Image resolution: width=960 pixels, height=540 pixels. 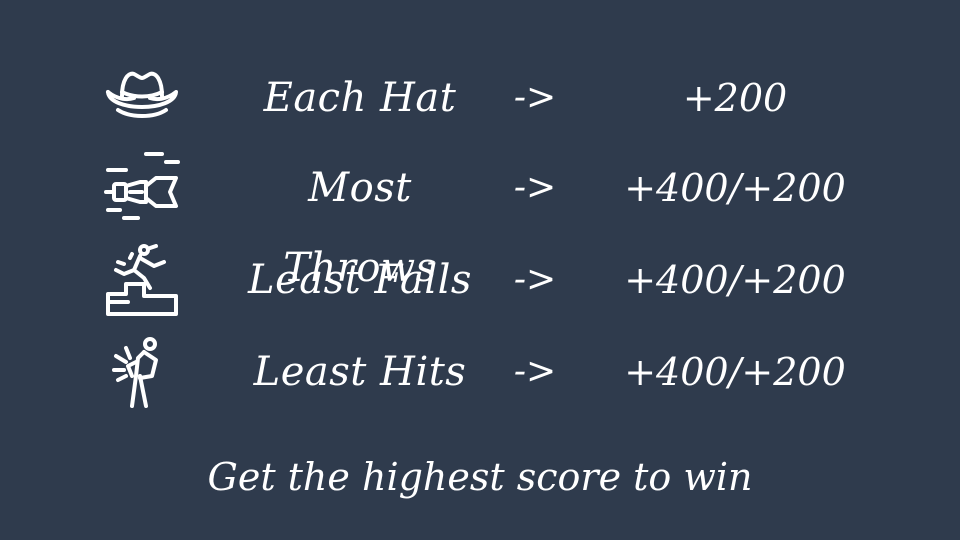 What do you see at coordinates (142, 188) in the screenshot?
I see `dart-icon` at bounding box center [142, 188].